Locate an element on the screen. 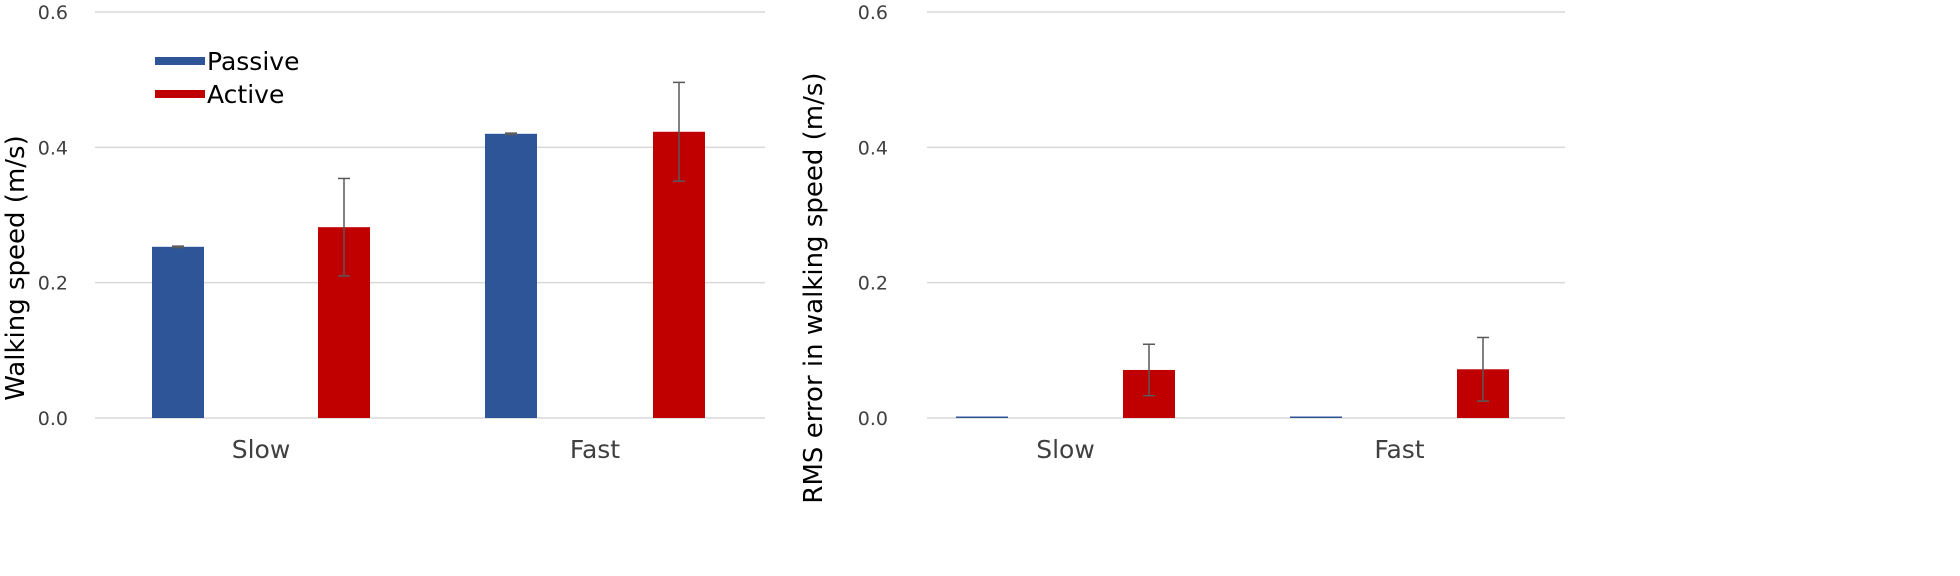  legend-label-active: Active is located at coordinates (245, 94).